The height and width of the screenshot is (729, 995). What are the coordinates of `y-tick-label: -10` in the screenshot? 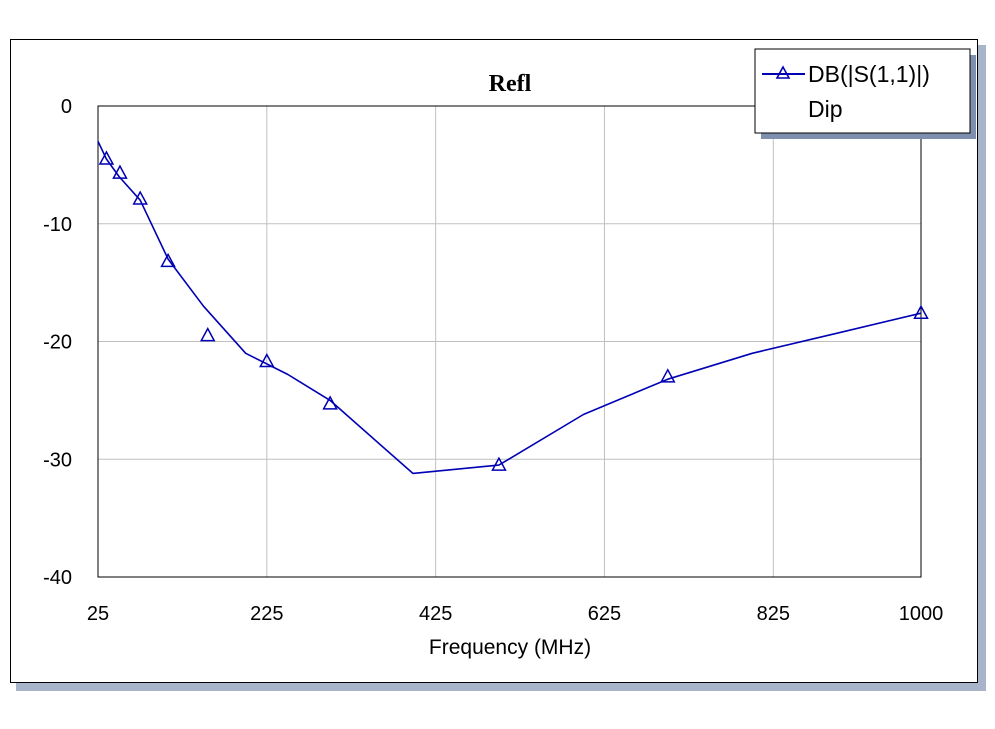 It's located at (57, 225).